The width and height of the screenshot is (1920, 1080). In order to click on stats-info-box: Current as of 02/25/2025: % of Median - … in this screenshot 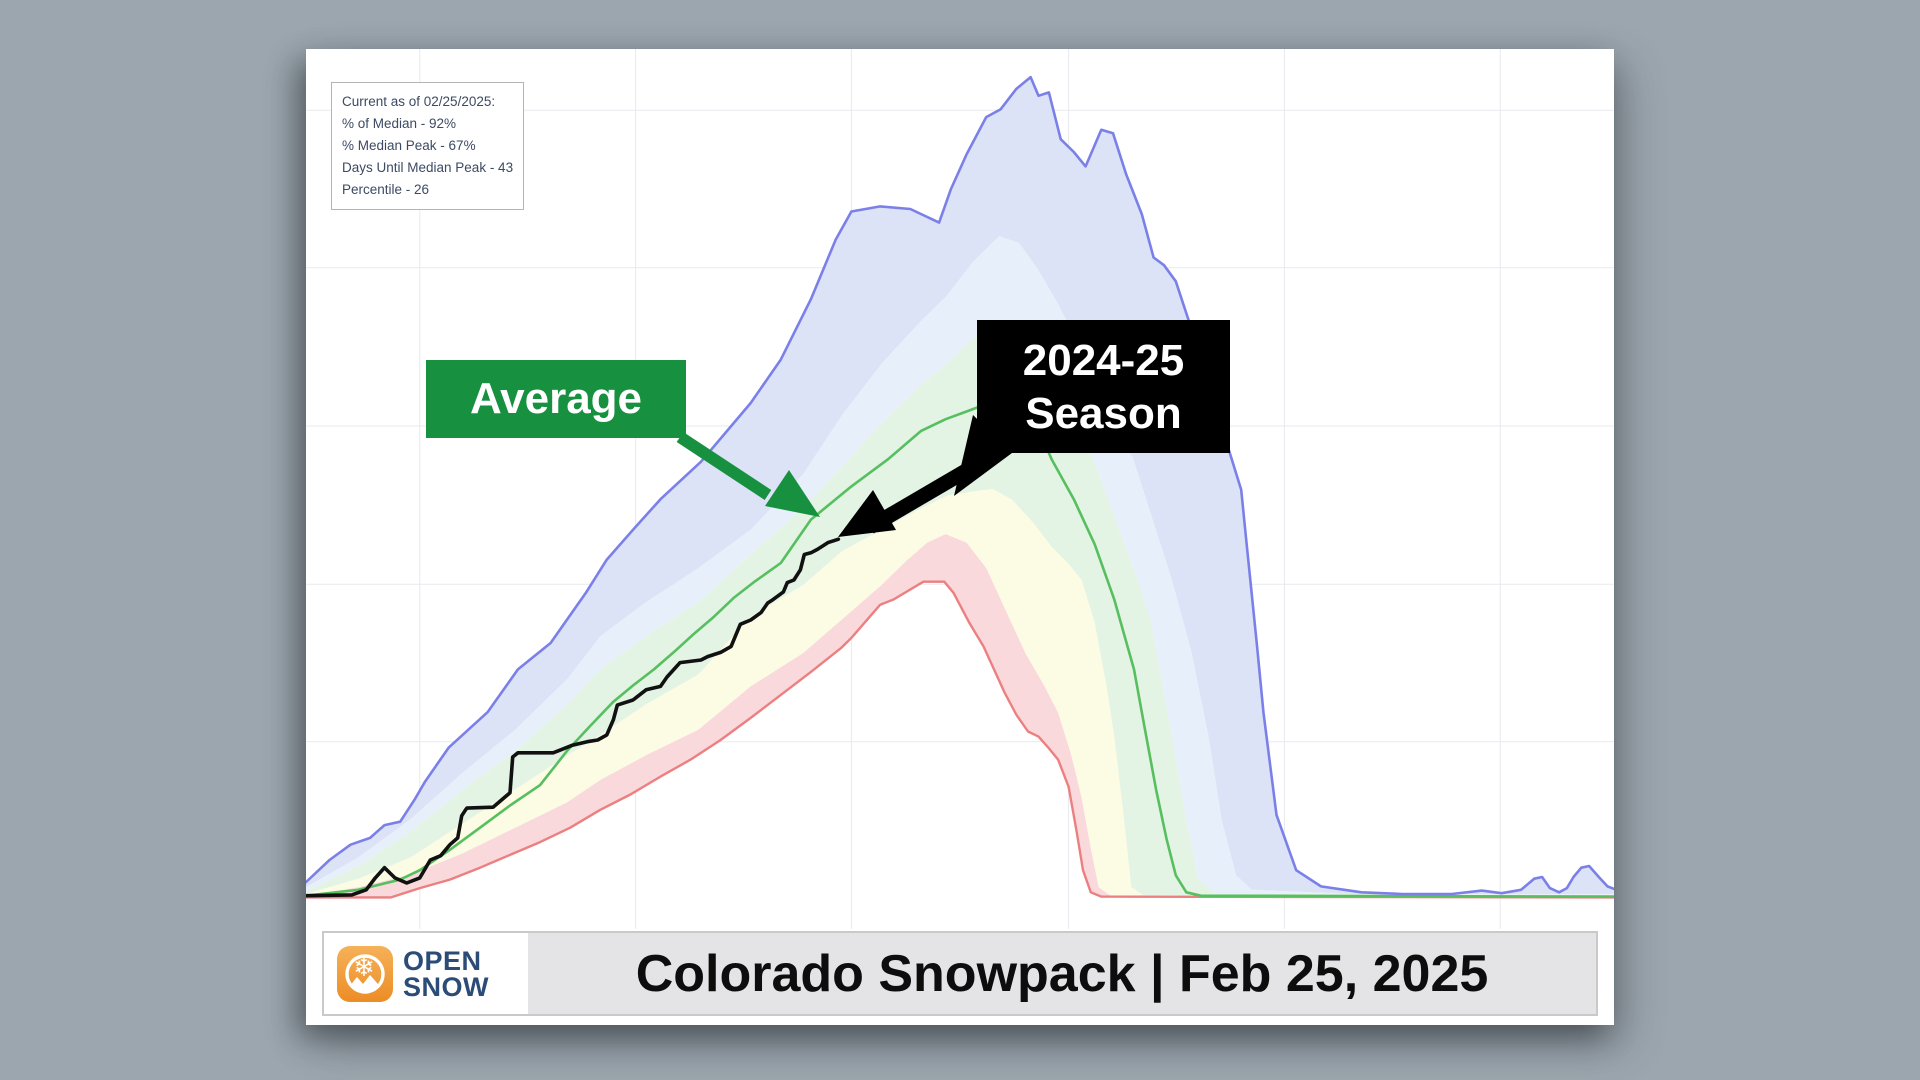, I will do `click(428, 146)`.